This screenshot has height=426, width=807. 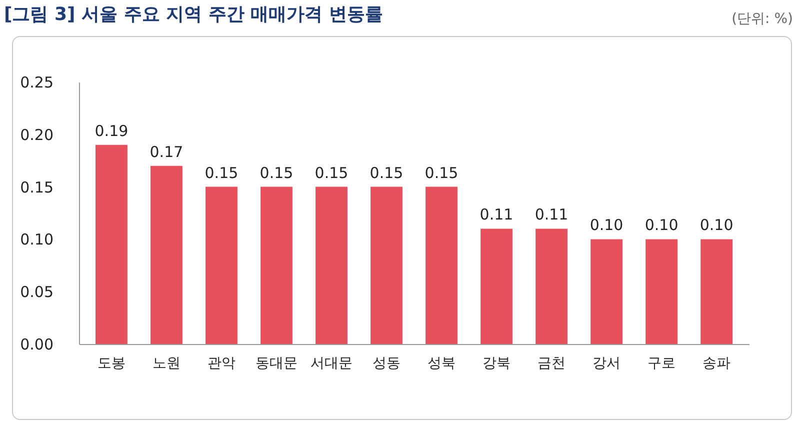 I want to click on data-label: 0.17, so click(x=167, y=151).